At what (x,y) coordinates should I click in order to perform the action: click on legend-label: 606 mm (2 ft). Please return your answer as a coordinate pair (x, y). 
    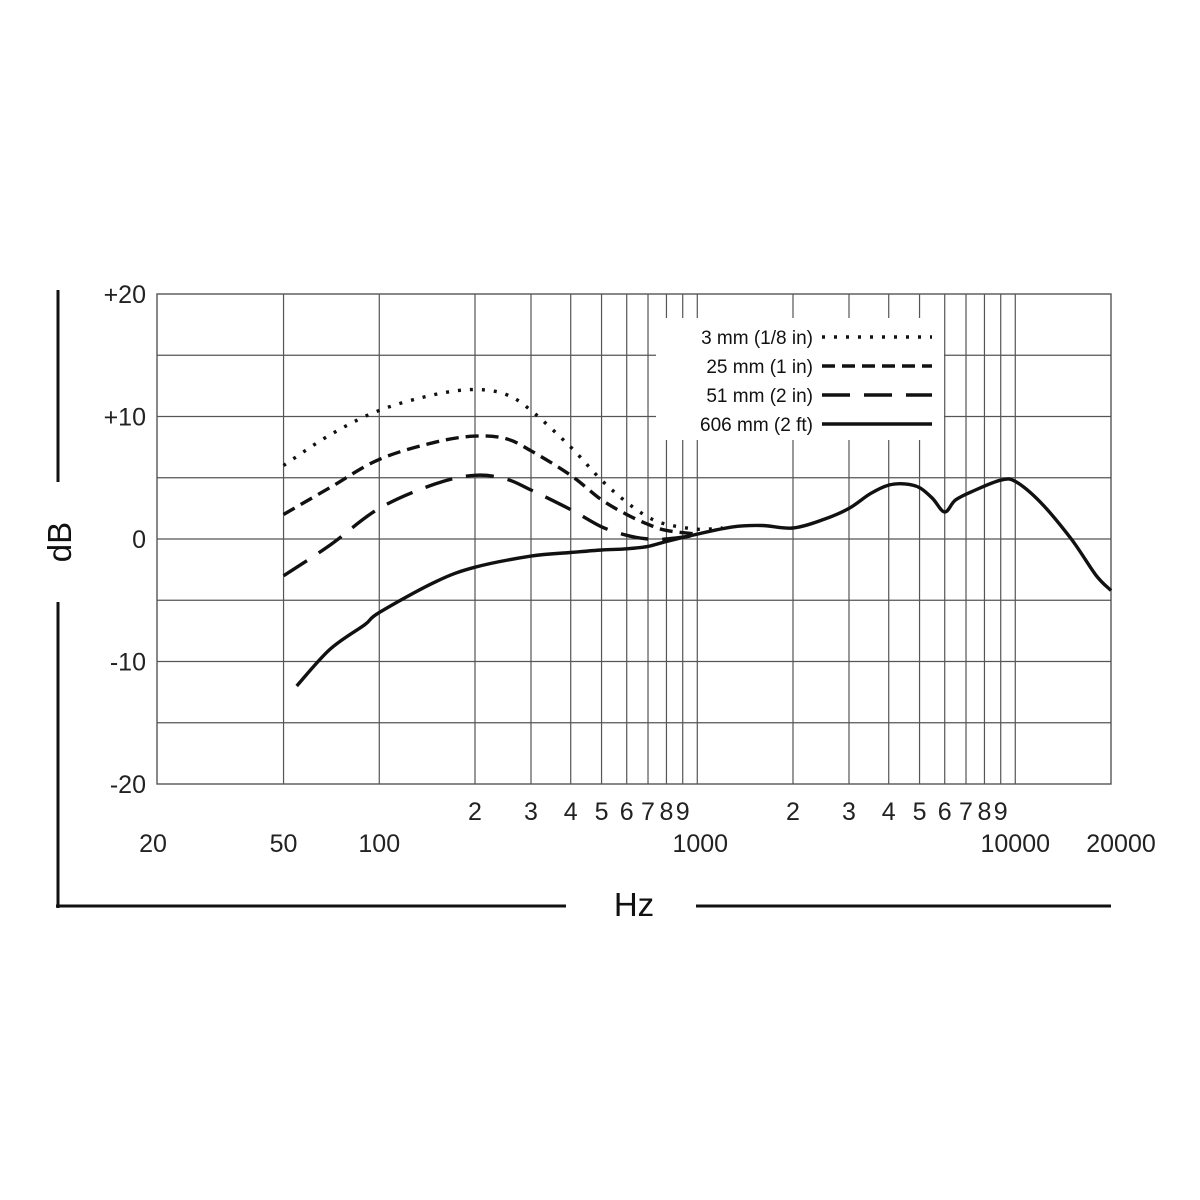
    Looking at the image, I should click on (756, 425).